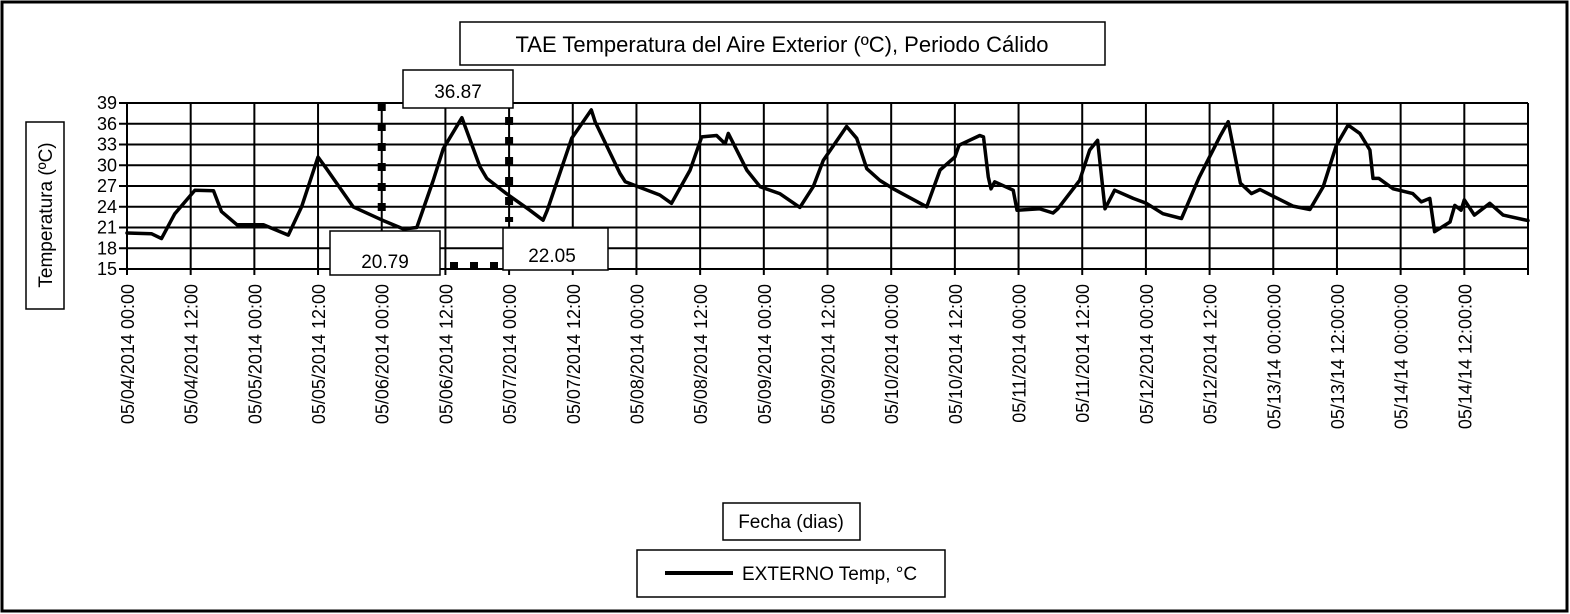  Describe the element at coordinates (1083, 353) in the screenshot. I see `x-tick-label: 05/11/2014 12:00` at that location.